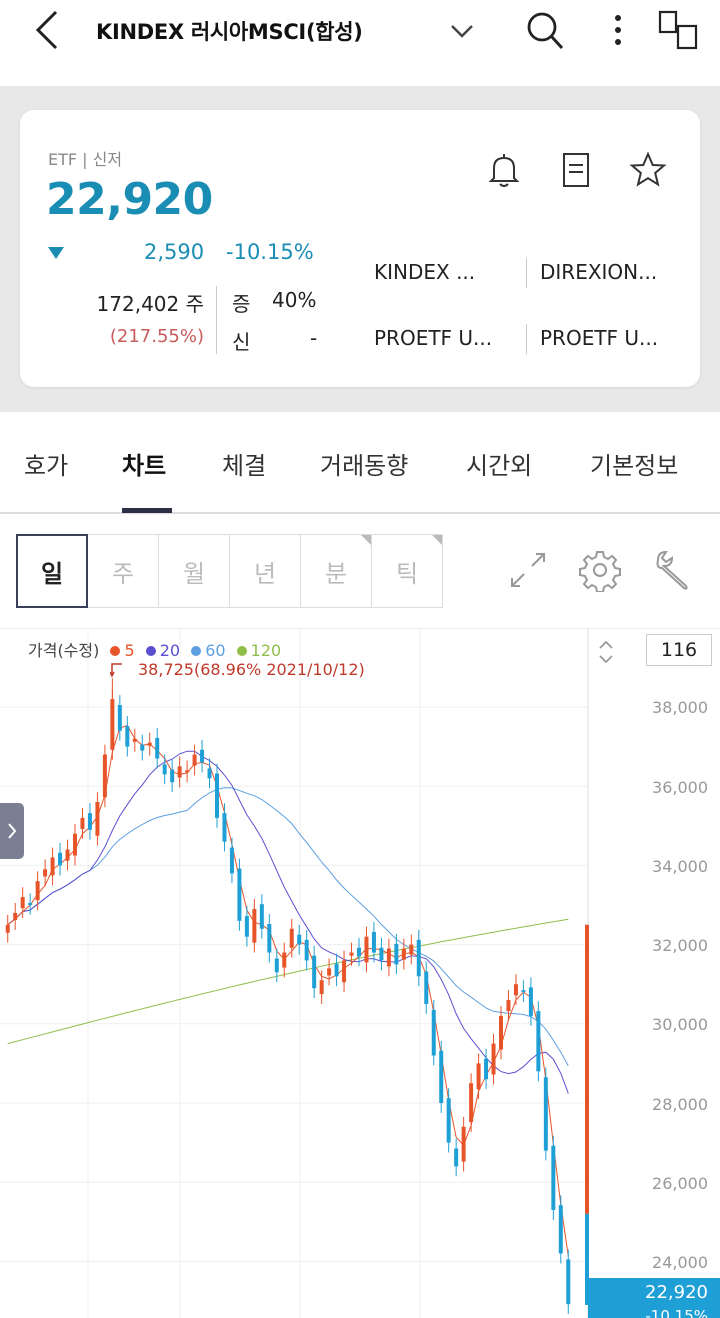  I want to click on tab-after-hours: 시간외, so click(499, 466).